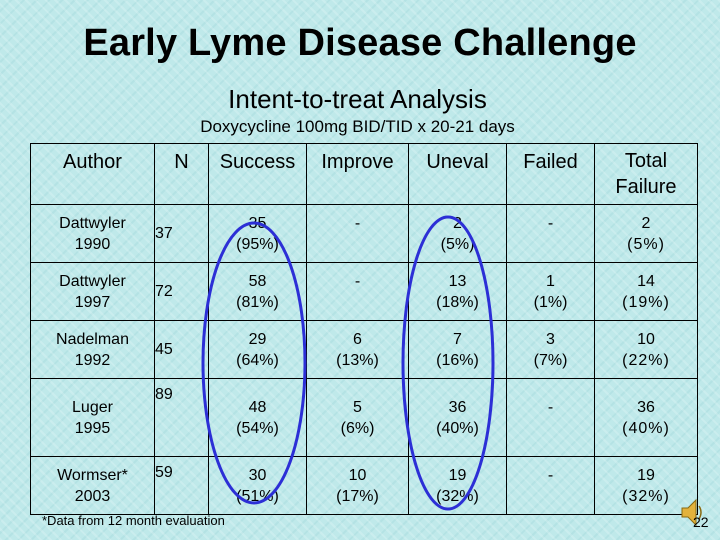 This screenshot has width=720, height=540. I want to click on header-failed: Failed, so click(550, 174).